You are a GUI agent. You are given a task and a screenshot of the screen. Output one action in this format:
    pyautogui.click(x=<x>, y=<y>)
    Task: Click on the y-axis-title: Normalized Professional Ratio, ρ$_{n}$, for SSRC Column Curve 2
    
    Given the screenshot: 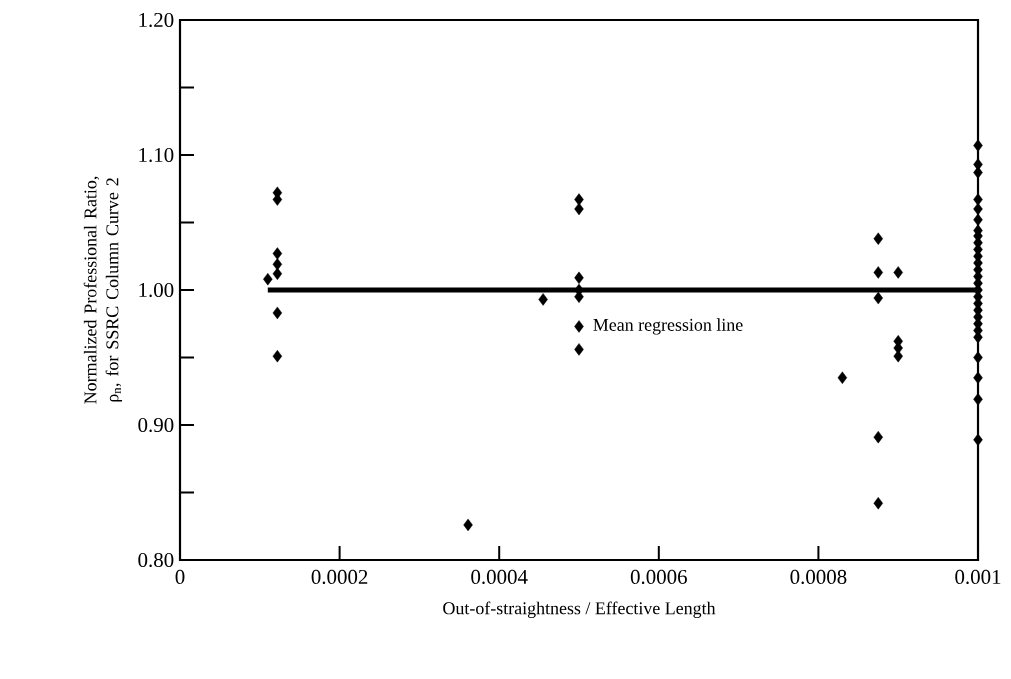 What is the action you would take?
    pyautogui.click(x=103, y=290)
    